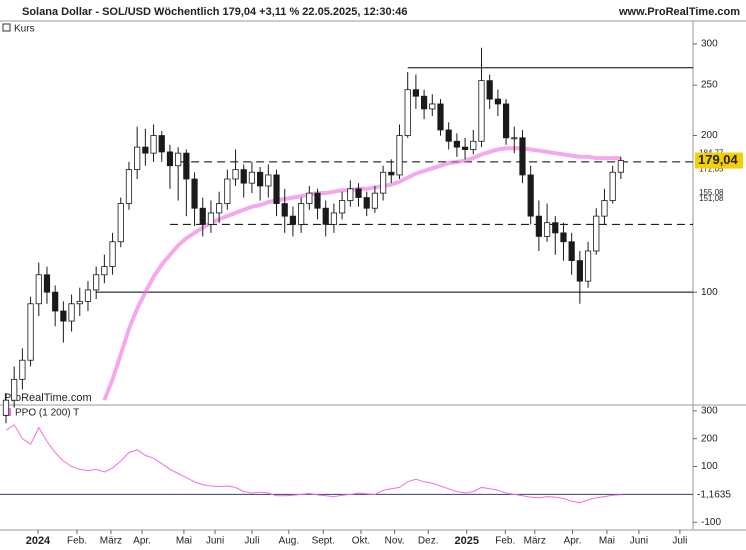 Image resolution: width=746 pixels, height=550 pixels. I want to click on legend: Kurs, so click(24, 29).